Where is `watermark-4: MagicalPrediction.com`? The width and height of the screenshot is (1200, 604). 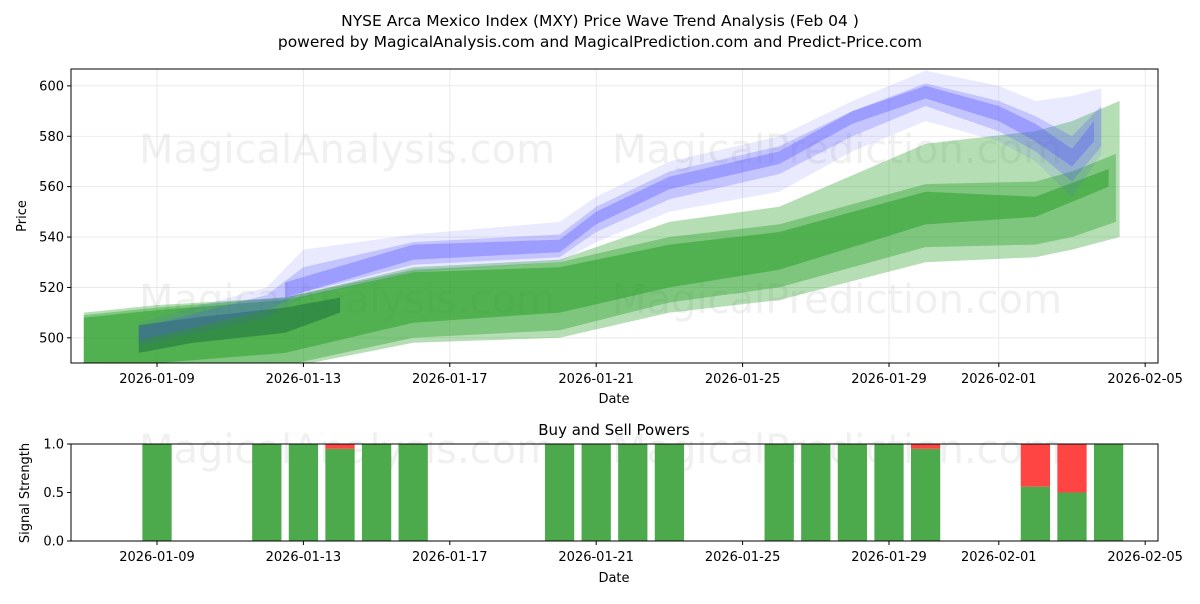
watermark-4: MagicalPrediction.com is located at coordinates (837, 300).